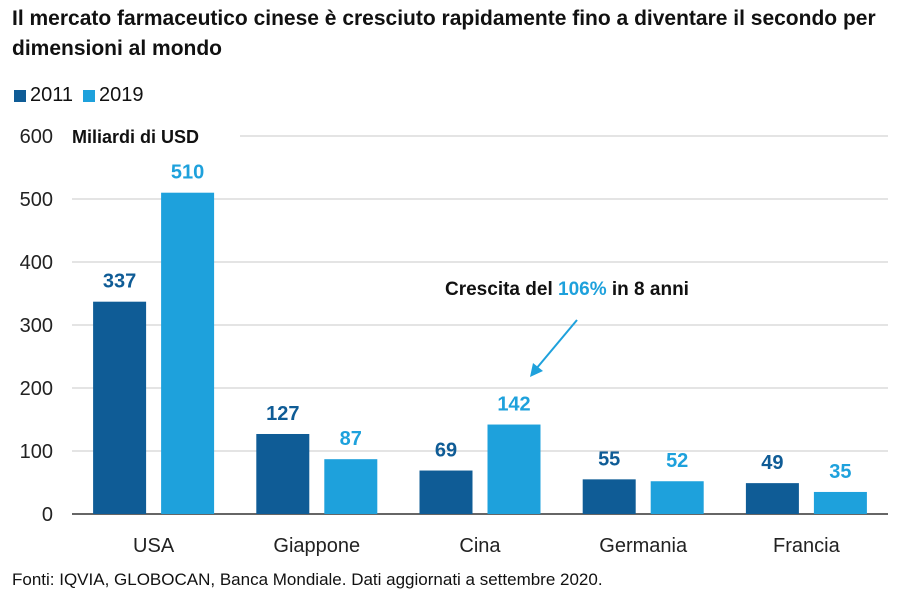  What do you see at coordinates (609, 459) in the screenshot?
I see `data-label-germania-2011: 55` at bounding box center [609, 459].